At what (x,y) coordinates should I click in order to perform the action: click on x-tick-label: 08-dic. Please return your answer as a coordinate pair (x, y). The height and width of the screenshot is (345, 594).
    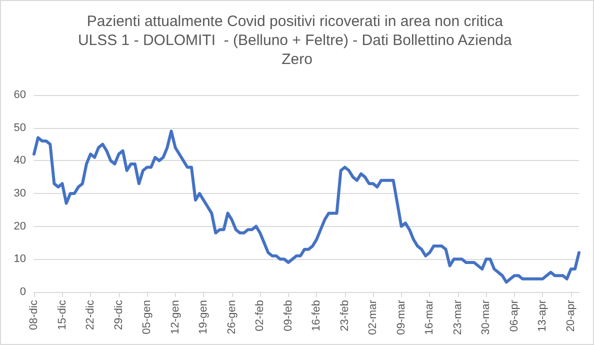
    Looking at the image, I should click on (34, 315).